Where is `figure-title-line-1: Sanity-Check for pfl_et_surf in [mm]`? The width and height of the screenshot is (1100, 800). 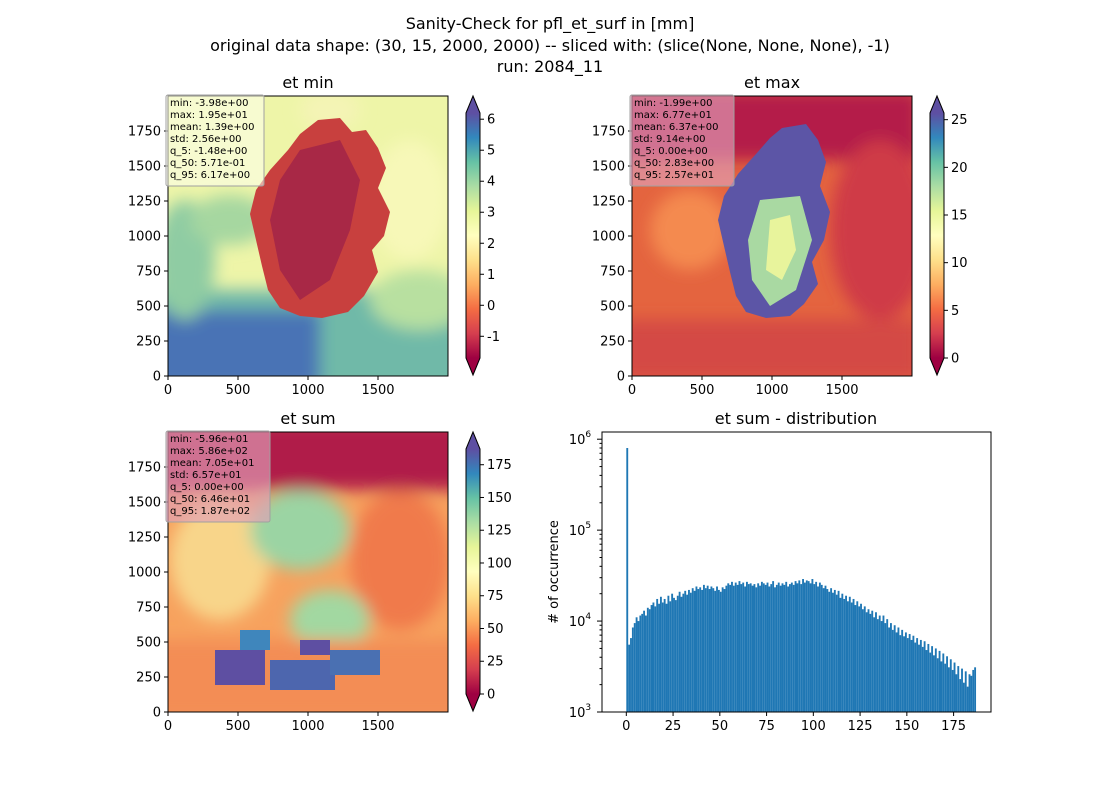 figure-title-line-1: Sanity-Check for pfl_et_surf in [mm] is located at coordinates (550, 24).